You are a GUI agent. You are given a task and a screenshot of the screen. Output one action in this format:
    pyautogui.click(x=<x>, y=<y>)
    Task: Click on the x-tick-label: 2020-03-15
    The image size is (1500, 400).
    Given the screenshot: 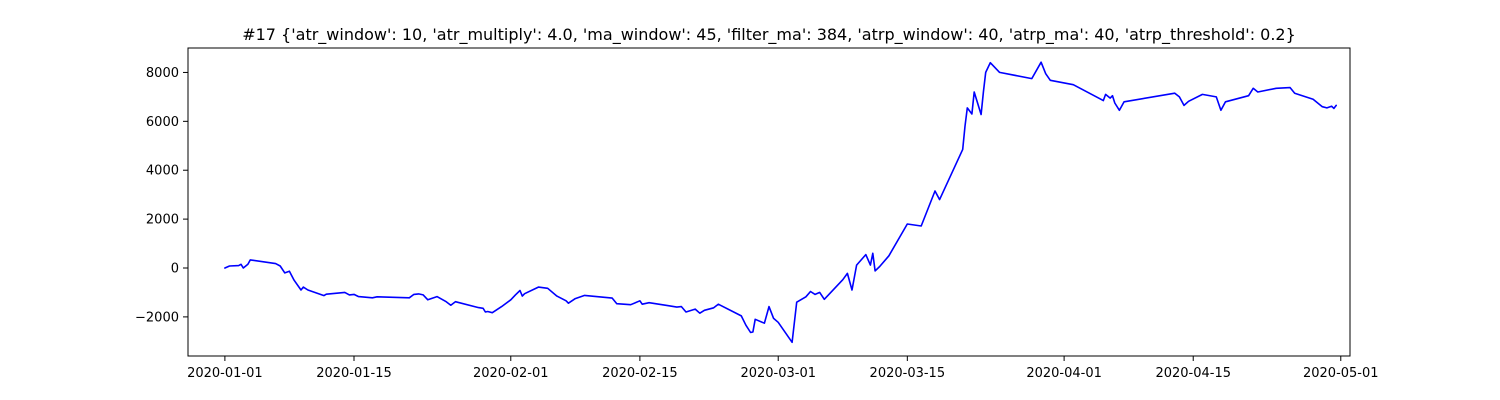 What is the action you would take?
    pyautogui.click(x=908, y=373)
    